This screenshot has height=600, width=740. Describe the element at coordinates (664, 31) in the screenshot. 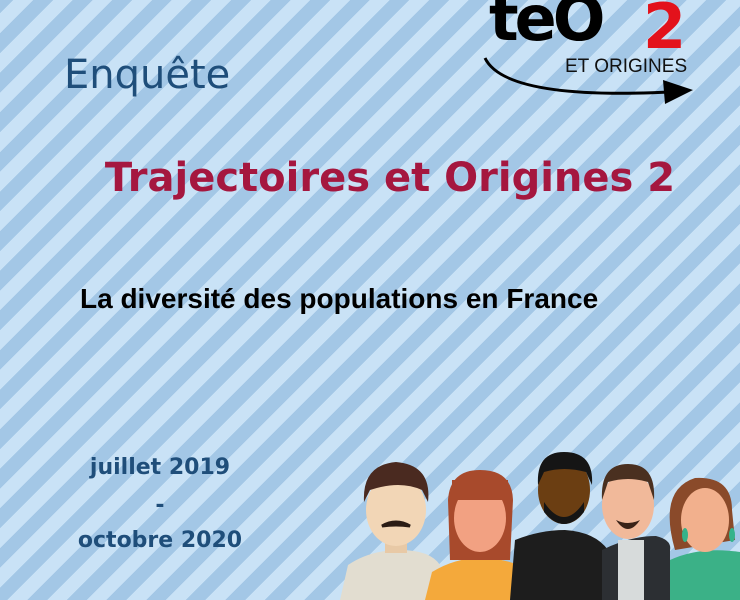

I see `svg-text: 2` at that location.